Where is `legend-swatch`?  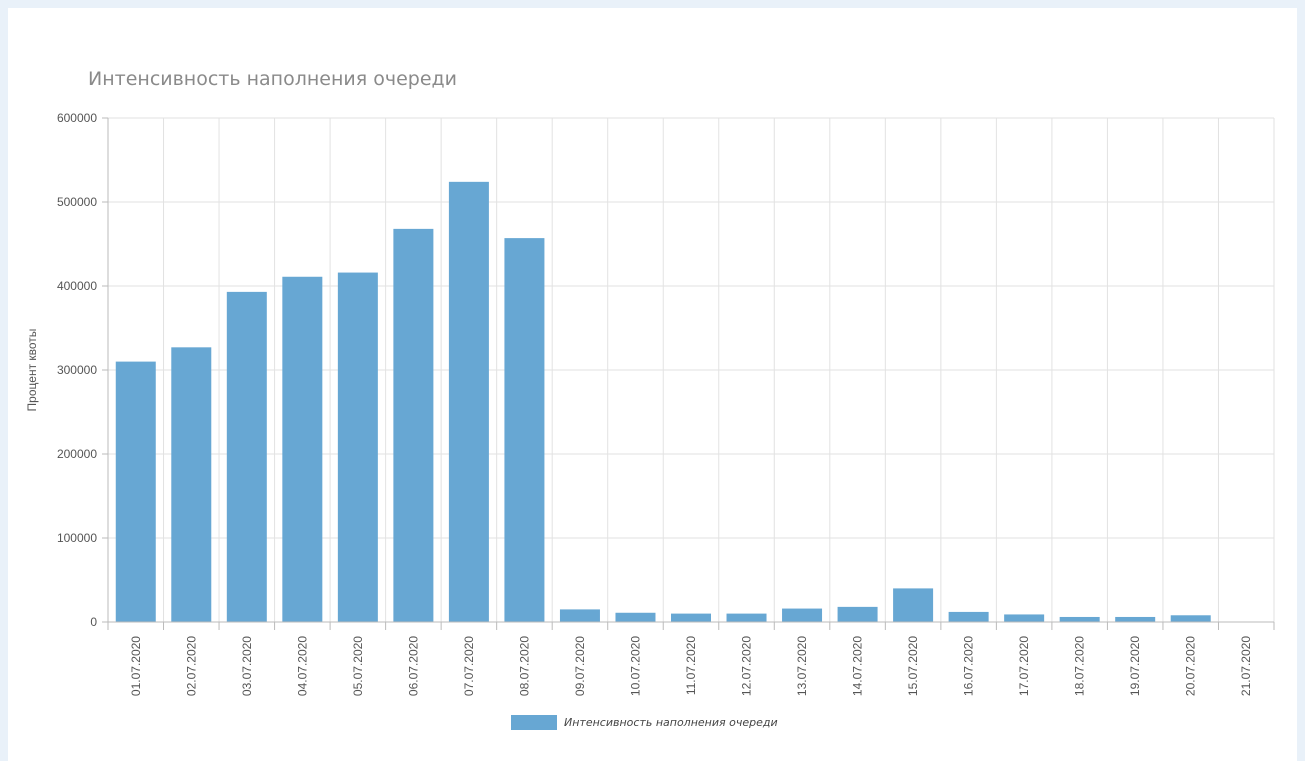 legend-swatch is located at coordinates (534, 722).